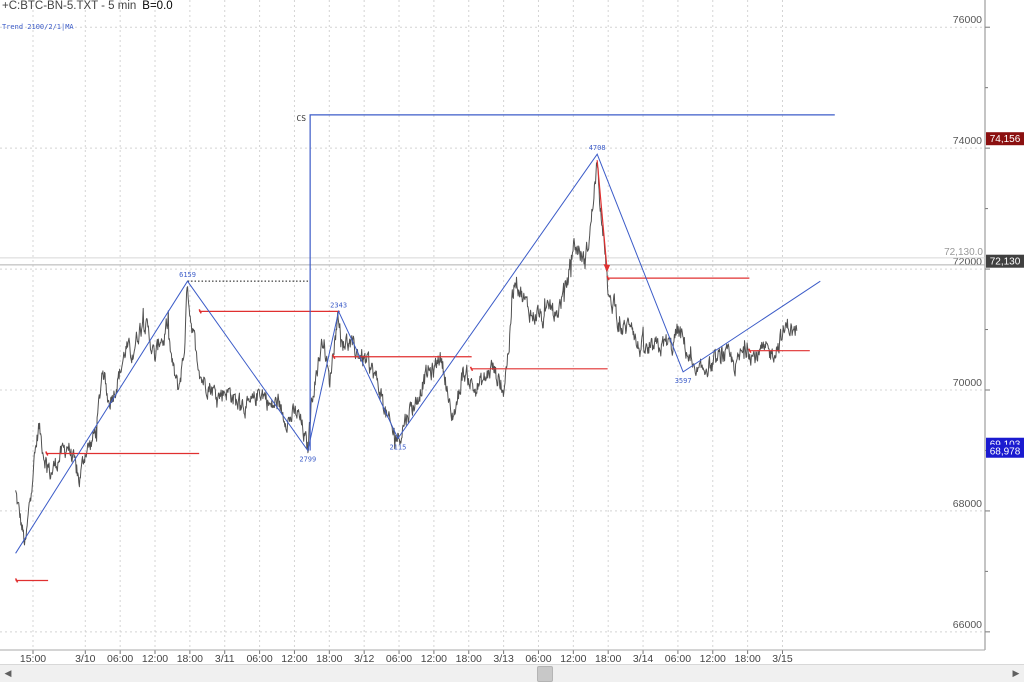 The image size is (1024, 682). What do you see at coordinates (69, 6) in the screenshot?
I see `symbol-label: +C:BTC-BN-5.TXT - 5 min` at bounding box center [69, 6].